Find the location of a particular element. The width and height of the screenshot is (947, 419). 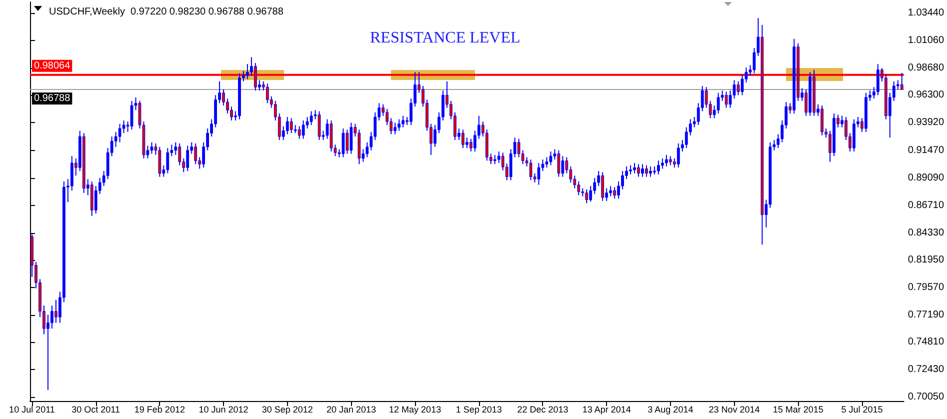

x-tick-label: 19 Feb 2012 is located at coordinates (159, 409).